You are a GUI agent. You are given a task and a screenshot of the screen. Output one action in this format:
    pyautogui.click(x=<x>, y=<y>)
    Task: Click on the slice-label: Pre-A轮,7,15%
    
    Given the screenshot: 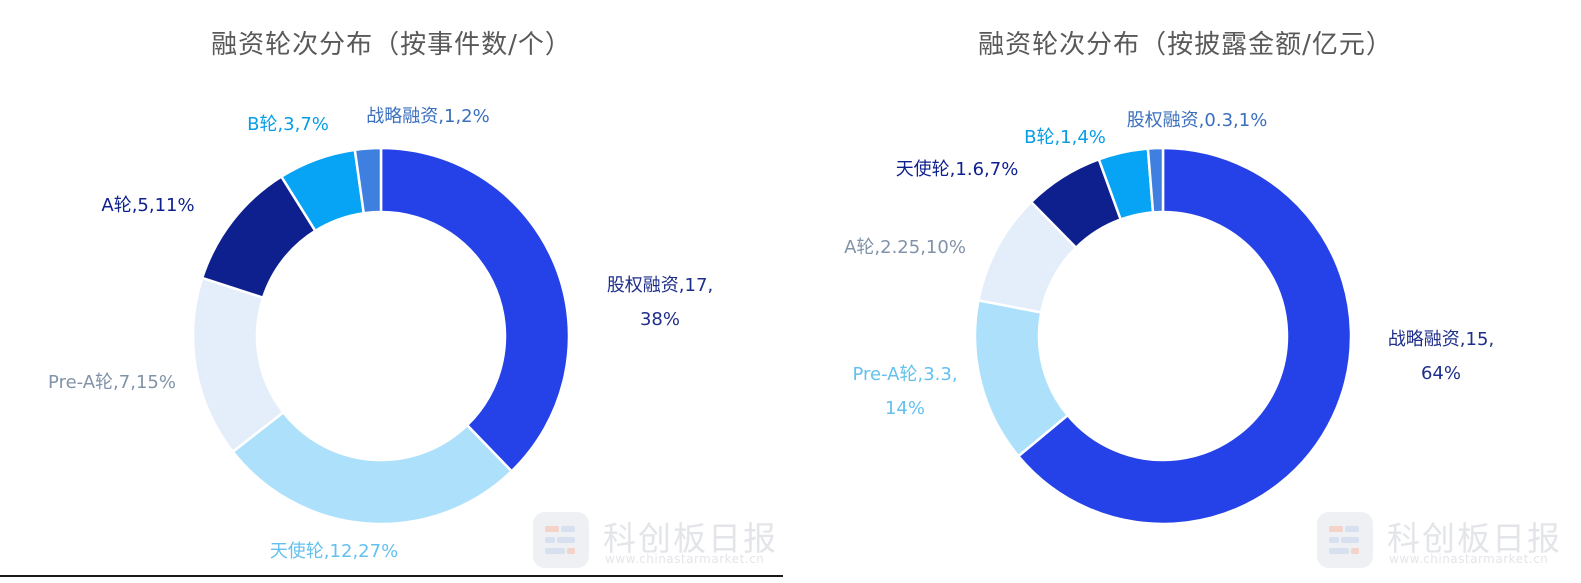 What is the action you would take?
    pyautogui.click(x=112, y=382)
    